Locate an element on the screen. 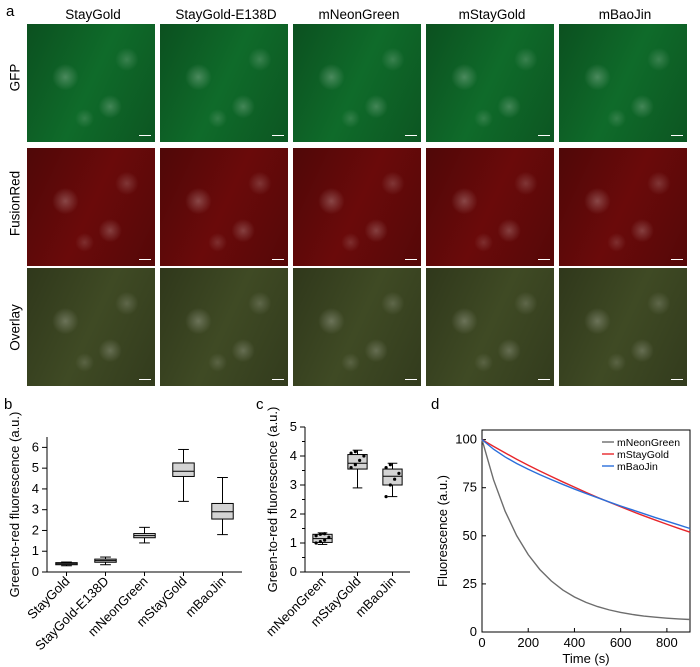 The height and width of the screenshot is (667, 700). x-tick-label: 200 is located at coordinates (528, 642).